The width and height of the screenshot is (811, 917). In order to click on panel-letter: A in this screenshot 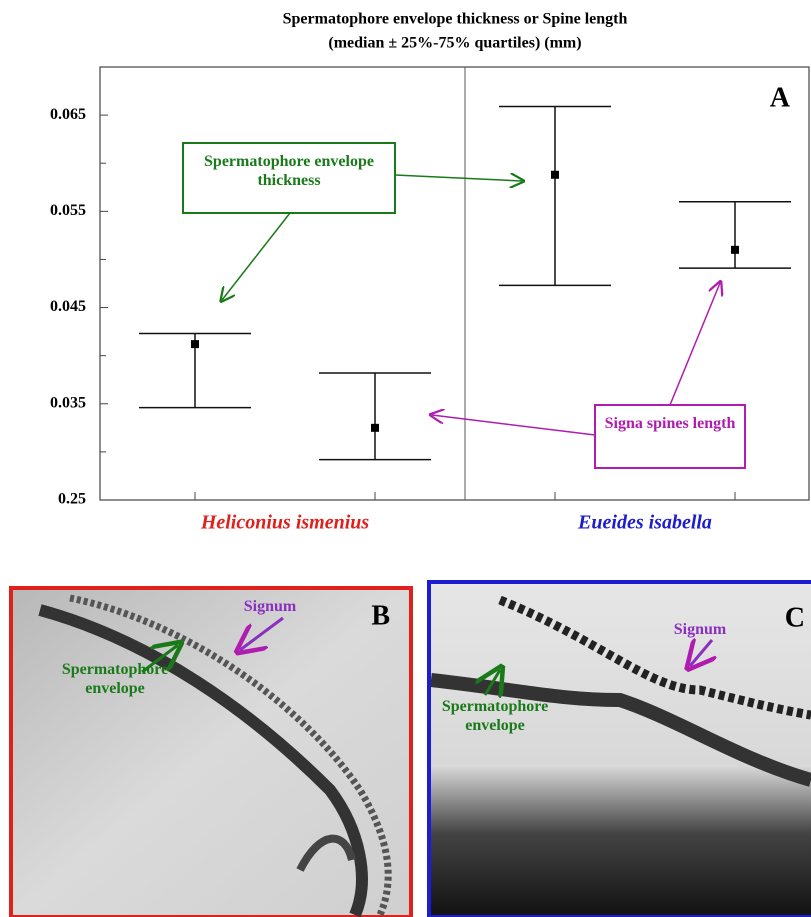, I will do `click(780, 97)`.